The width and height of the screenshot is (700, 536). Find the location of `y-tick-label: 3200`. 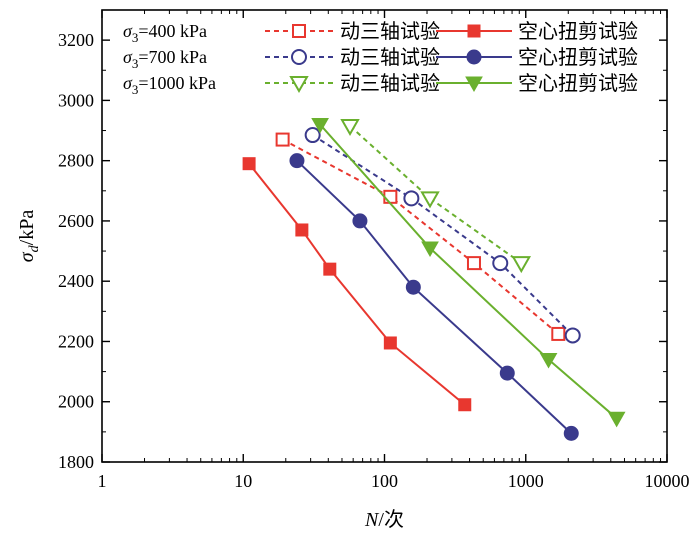

y-tick-label: 3200 is located at coordinates (76, 40).